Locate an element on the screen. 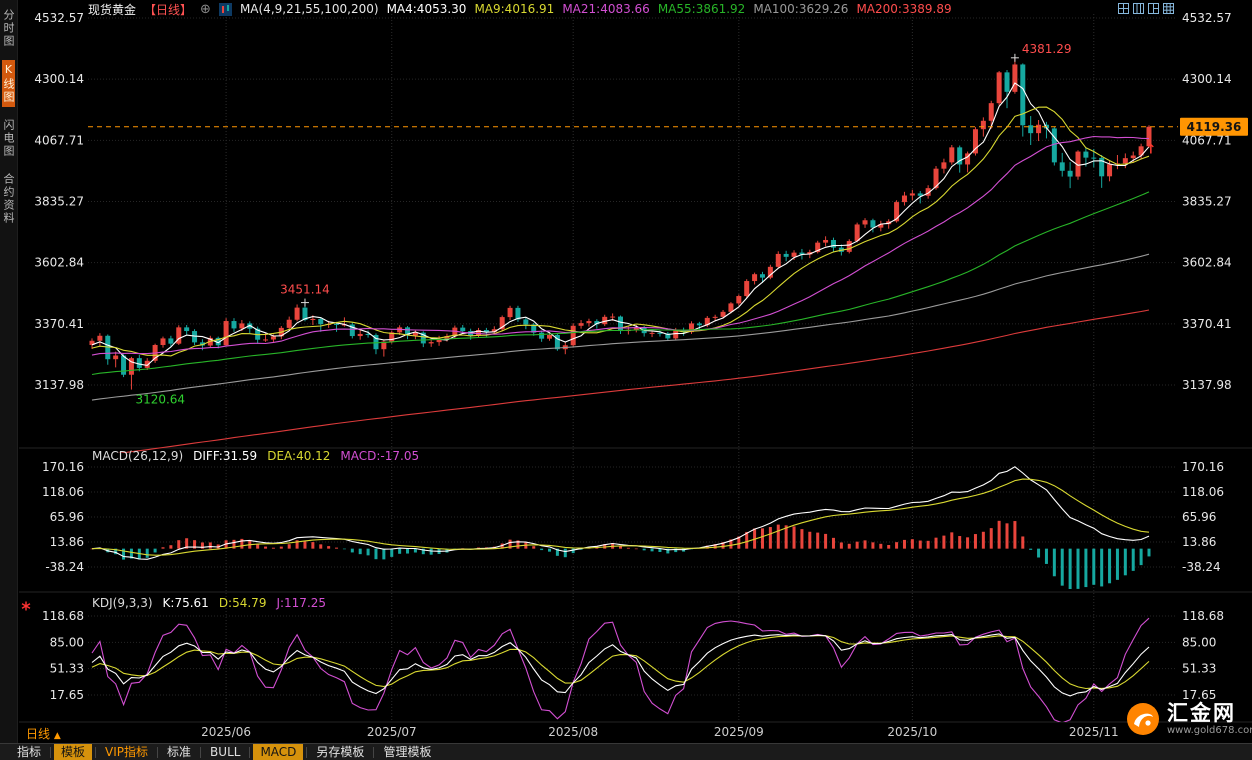 This screenshot has width=1252, height=760. svg-text: 3120.64 is located at coordinates (160, 400).